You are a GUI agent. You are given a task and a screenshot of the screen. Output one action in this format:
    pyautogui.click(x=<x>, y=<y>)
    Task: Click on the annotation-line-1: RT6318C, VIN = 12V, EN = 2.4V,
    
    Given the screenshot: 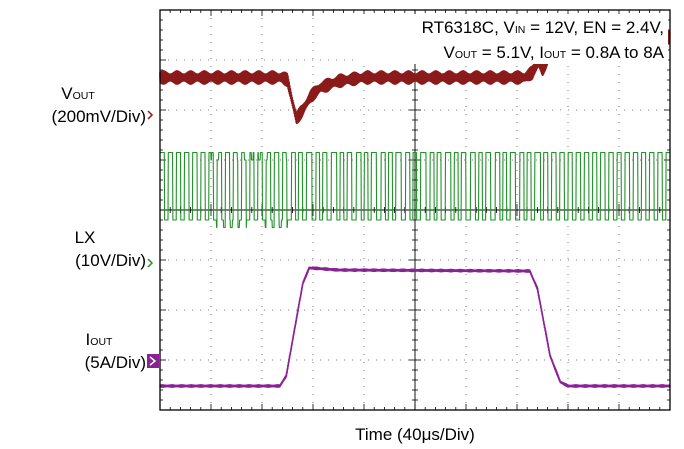 What is the action you would take?
    pyautogui.click(x=543, y=27)
    